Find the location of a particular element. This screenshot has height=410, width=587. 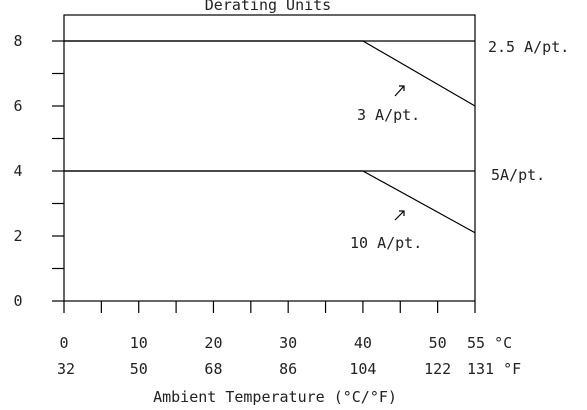

y-axis-ticks: 0 2 4 6 8 is located at coordinates (38, 171).